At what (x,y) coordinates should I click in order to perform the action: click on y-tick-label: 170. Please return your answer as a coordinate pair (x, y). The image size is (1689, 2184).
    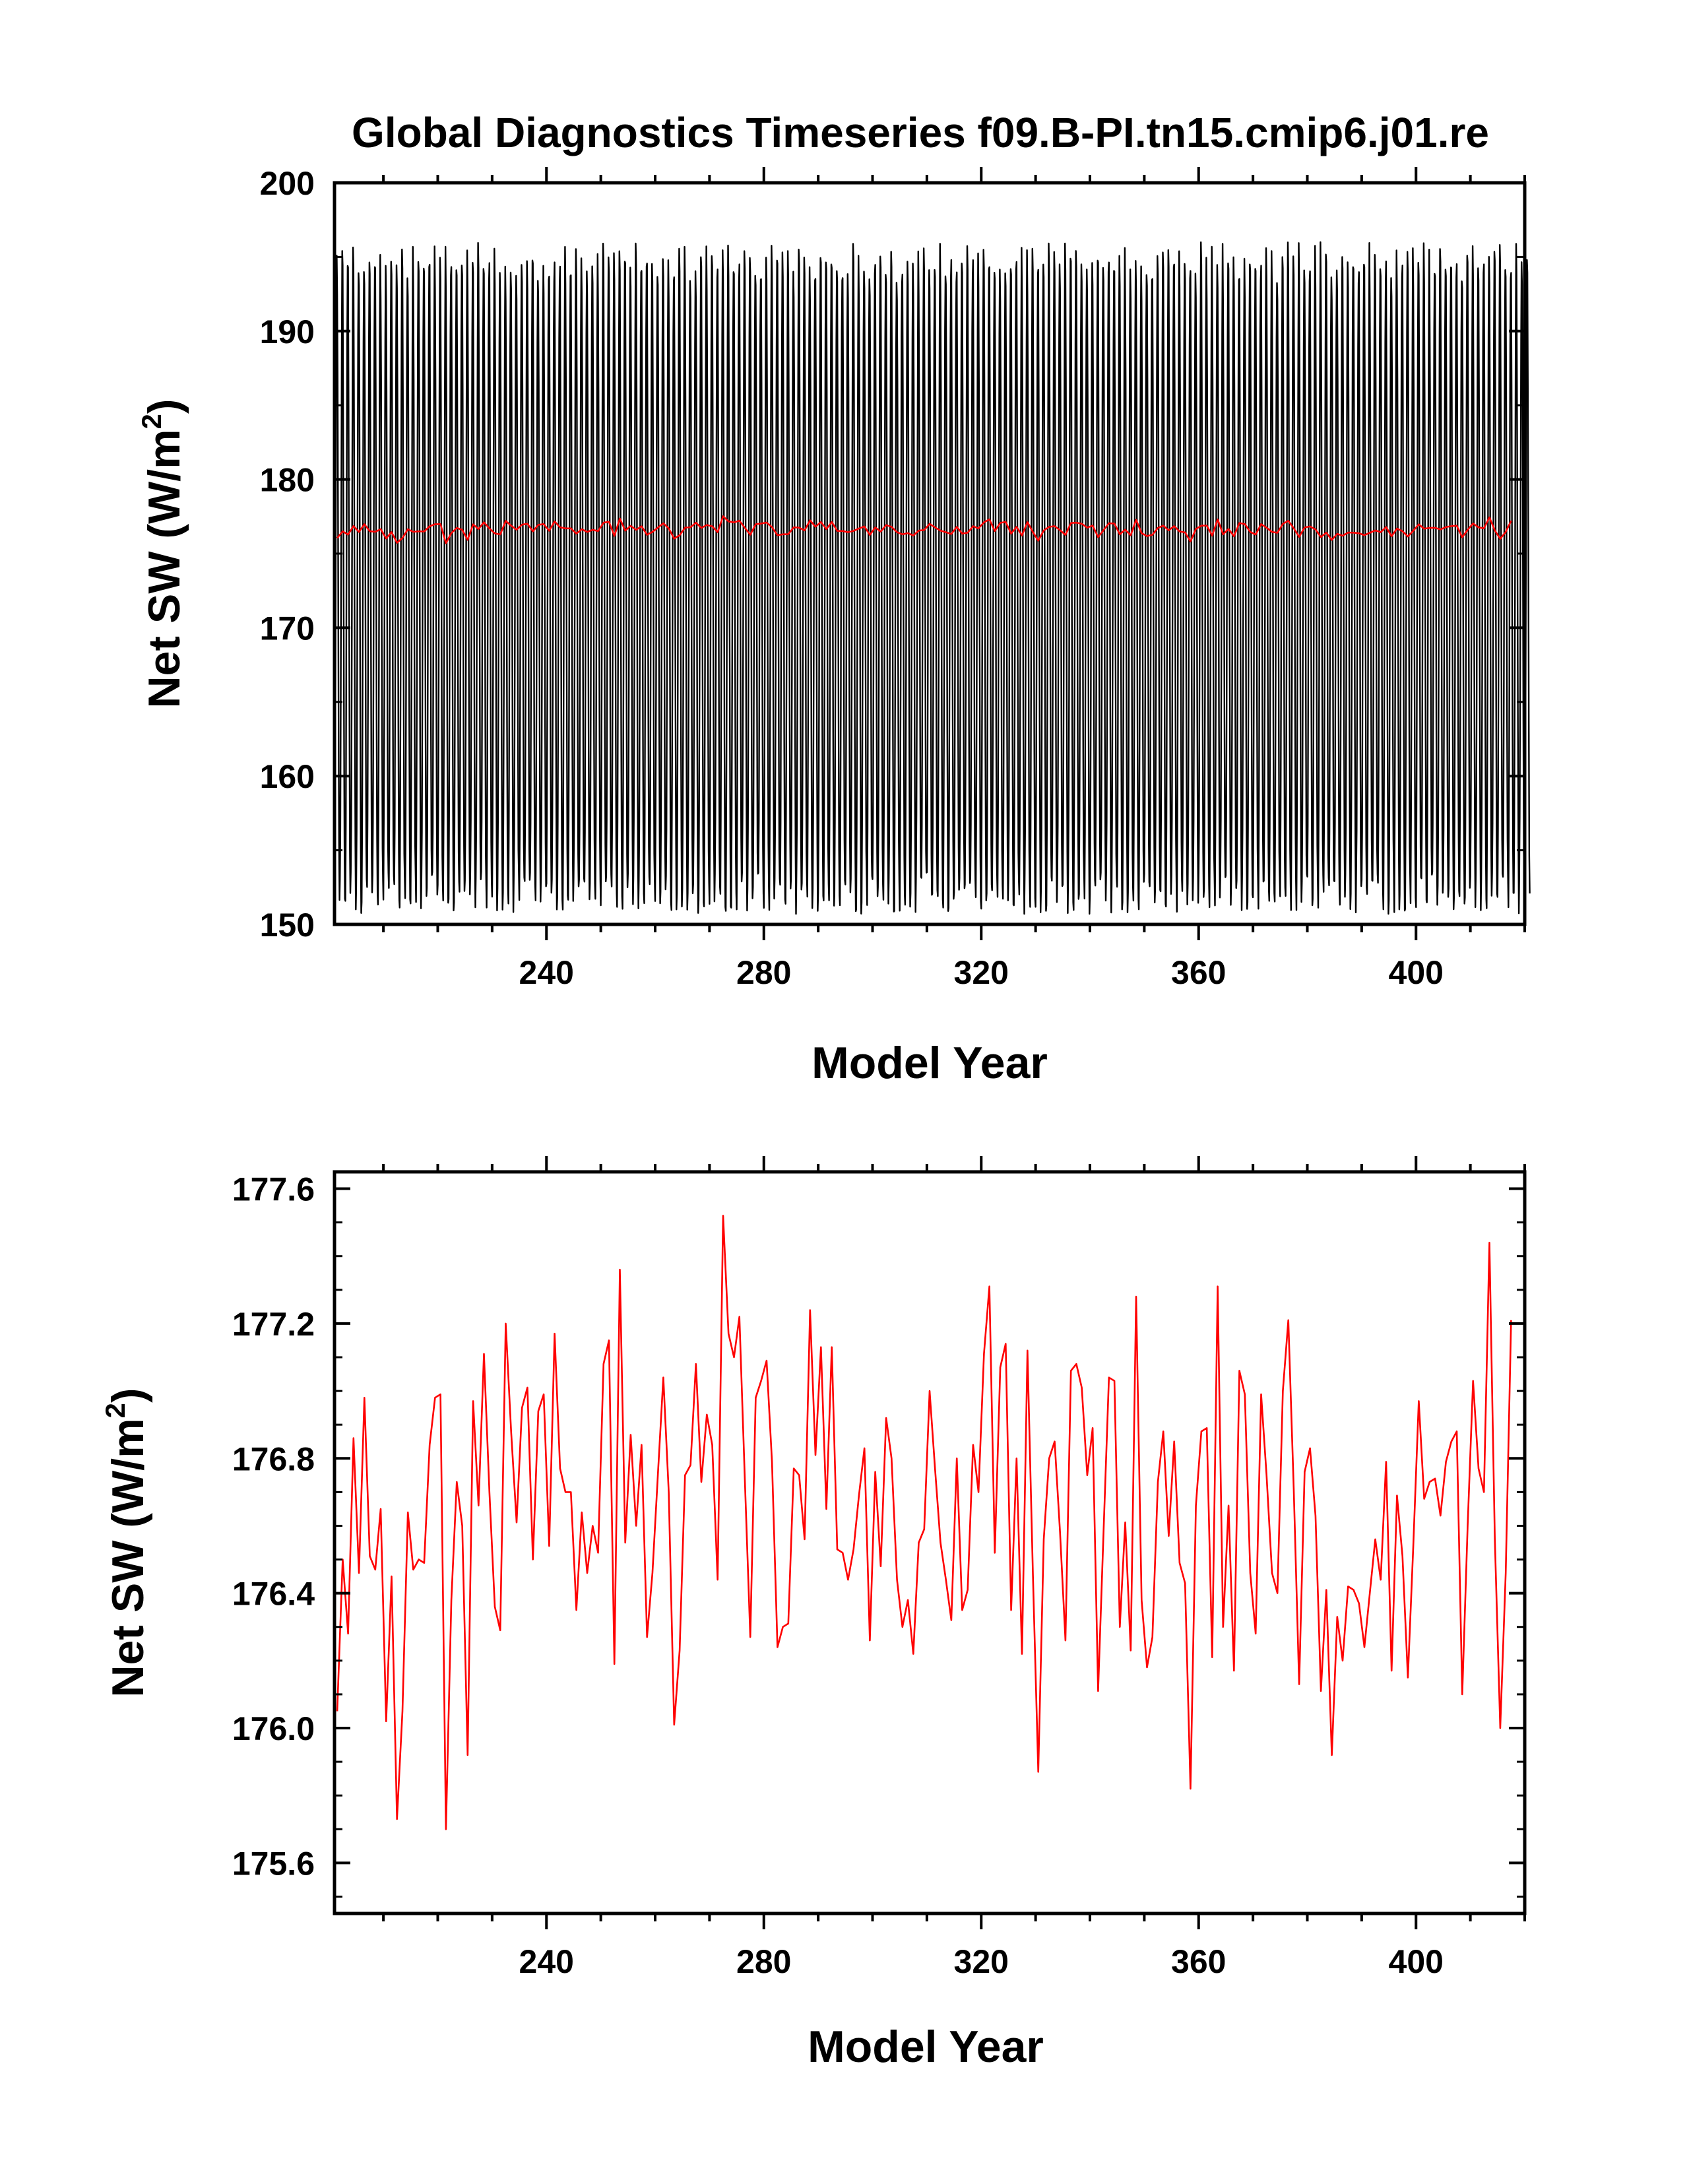
    Looking at the image, I should click on (287, 628).